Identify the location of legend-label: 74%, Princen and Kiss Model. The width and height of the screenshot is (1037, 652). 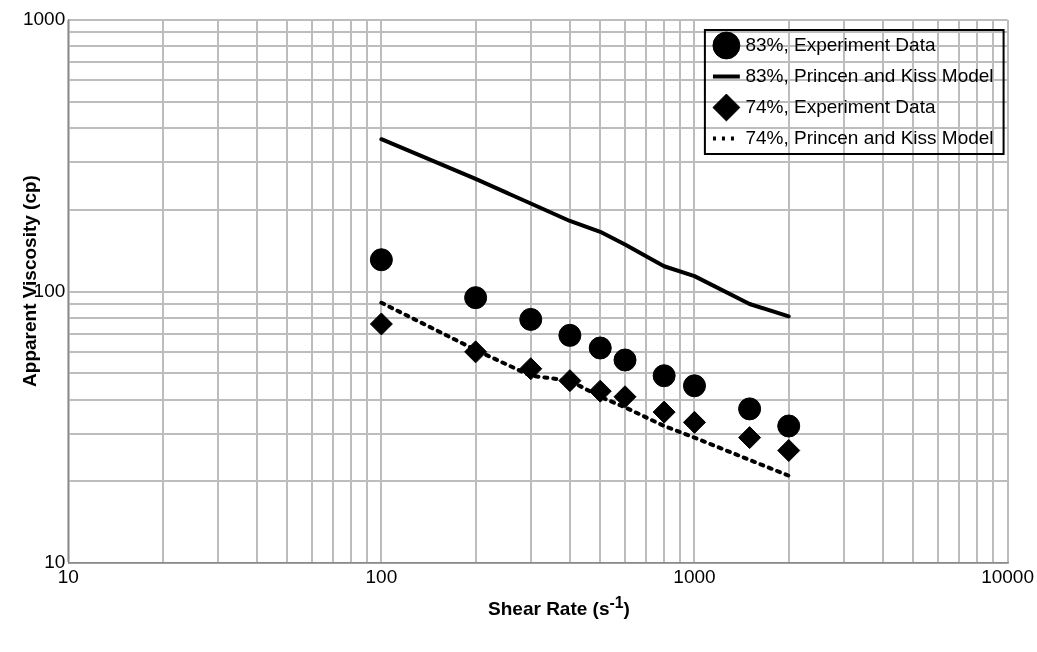
(869, 137).